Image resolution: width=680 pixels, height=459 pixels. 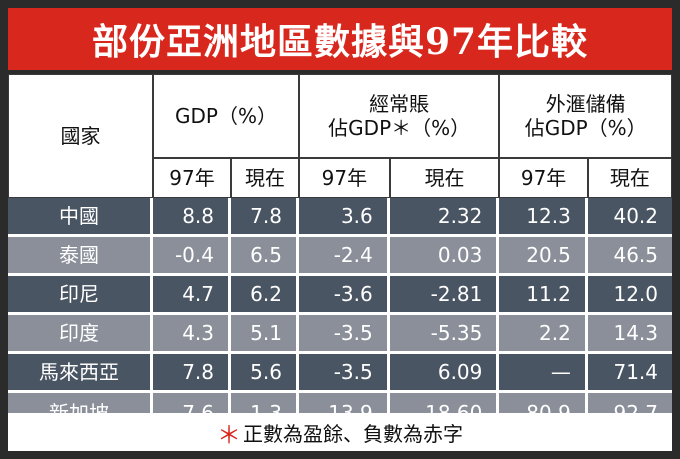 What do you see at coordinates (629, 295) in the screenshot?
I see `value-cell: 12.0` at bounding box center [629, 295].